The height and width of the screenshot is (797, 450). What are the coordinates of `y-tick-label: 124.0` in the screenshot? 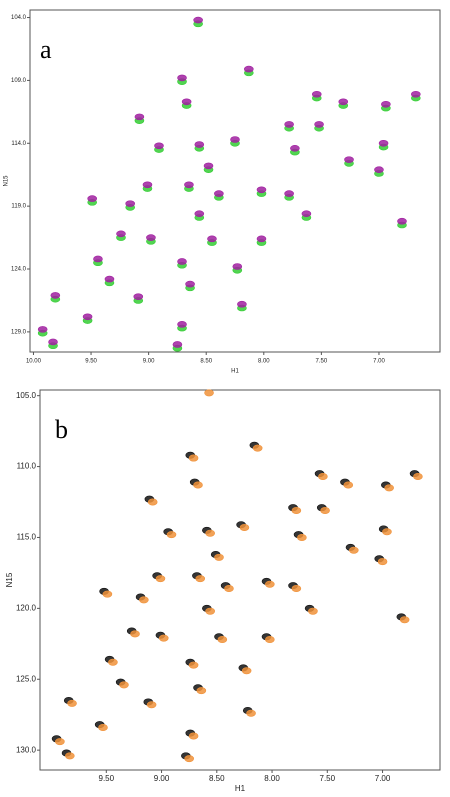 It's located at (19, 270).